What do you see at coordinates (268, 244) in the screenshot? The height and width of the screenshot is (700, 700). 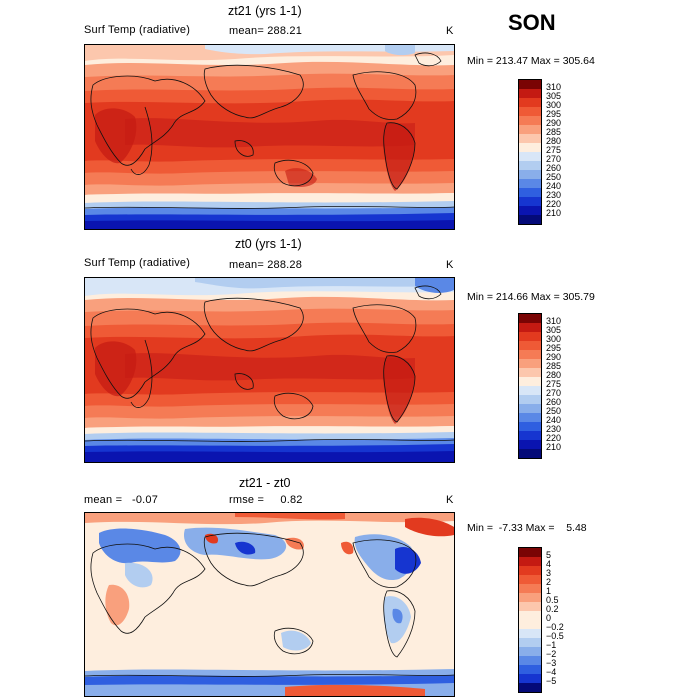 I see `panel-2-title: zt0 (yrs 1-1)` at bounding box center [268, 244].